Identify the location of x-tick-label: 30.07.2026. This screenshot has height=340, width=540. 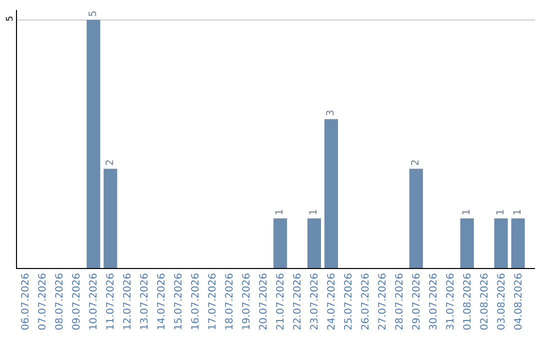
(434, 301).